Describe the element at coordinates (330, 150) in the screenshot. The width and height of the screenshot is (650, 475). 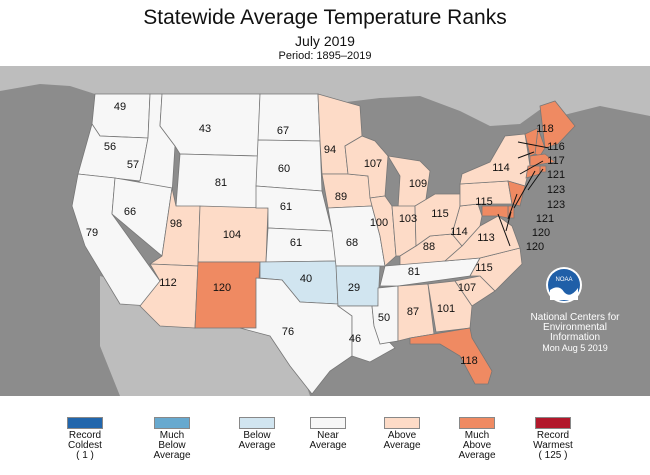
I see `rank-label-MN: 94` at that location.